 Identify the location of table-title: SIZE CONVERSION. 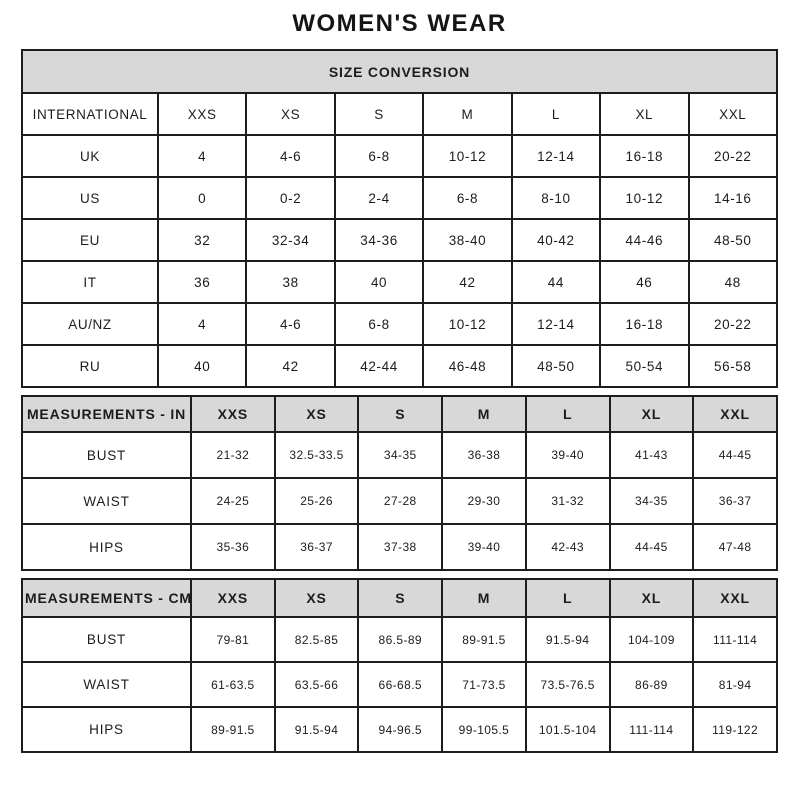
(399, 71).